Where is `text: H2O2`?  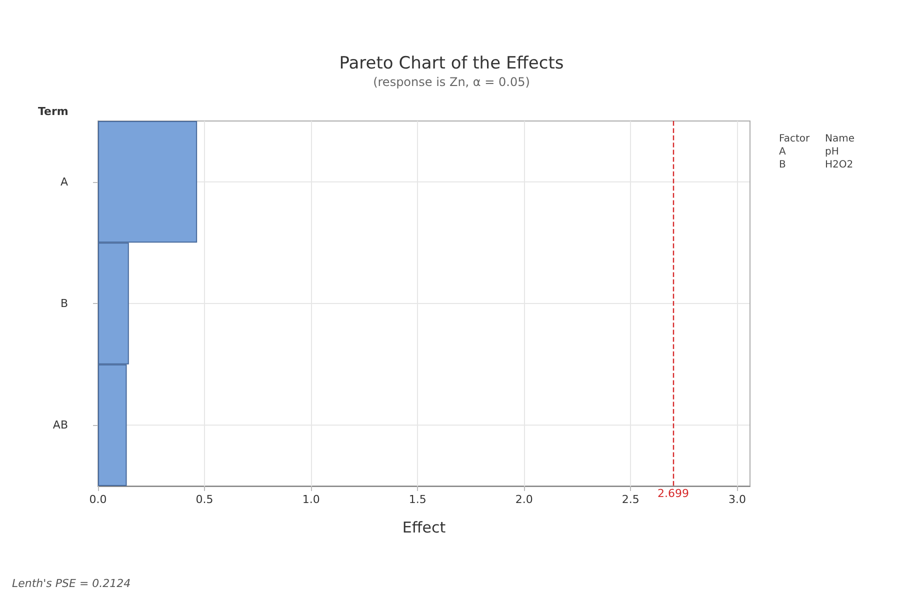 text: H2O2 is located at coordinates (839, 165).